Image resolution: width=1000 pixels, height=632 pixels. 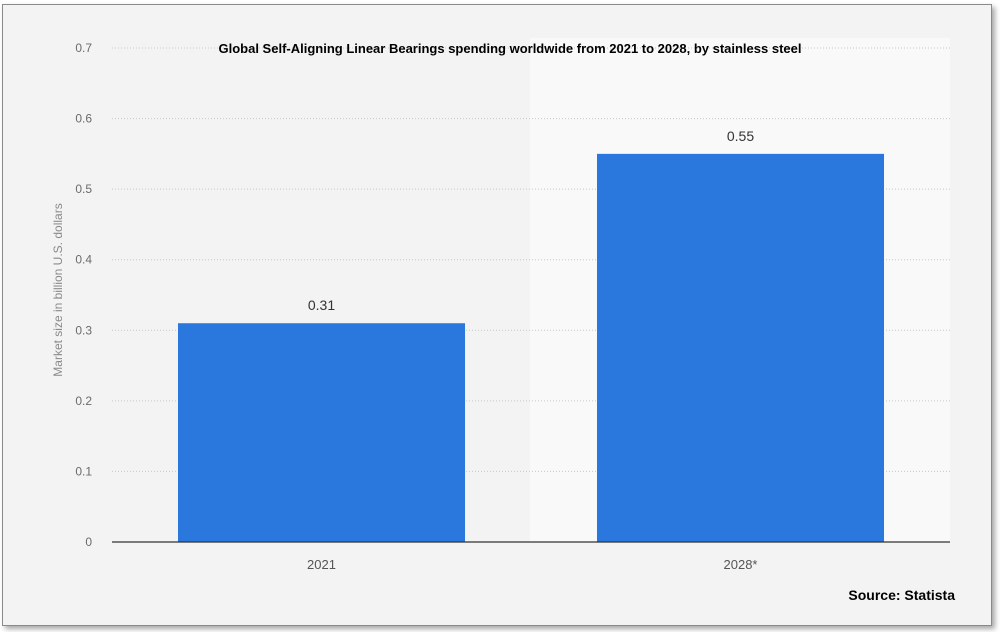 What do you see at coordinates (532, 564) in the screenshot?
I see `x-axis-categories: 2021 2028*` at bounding box center [532, 564].